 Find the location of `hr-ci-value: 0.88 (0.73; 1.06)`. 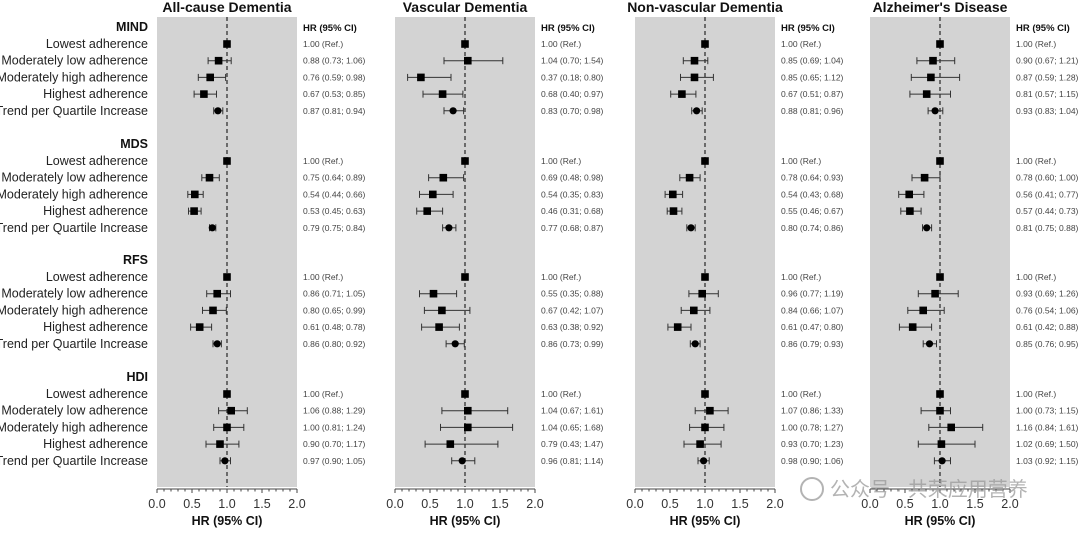

hr-ci-value: 0.88 (0.73; 1.06) is located at coordinates (334, 61).